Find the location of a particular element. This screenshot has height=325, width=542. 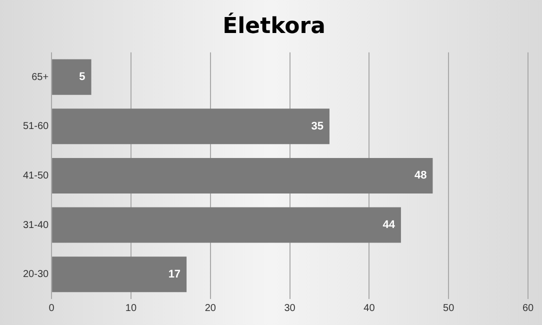

data-label: 5 is located at coordinates (82, 77).